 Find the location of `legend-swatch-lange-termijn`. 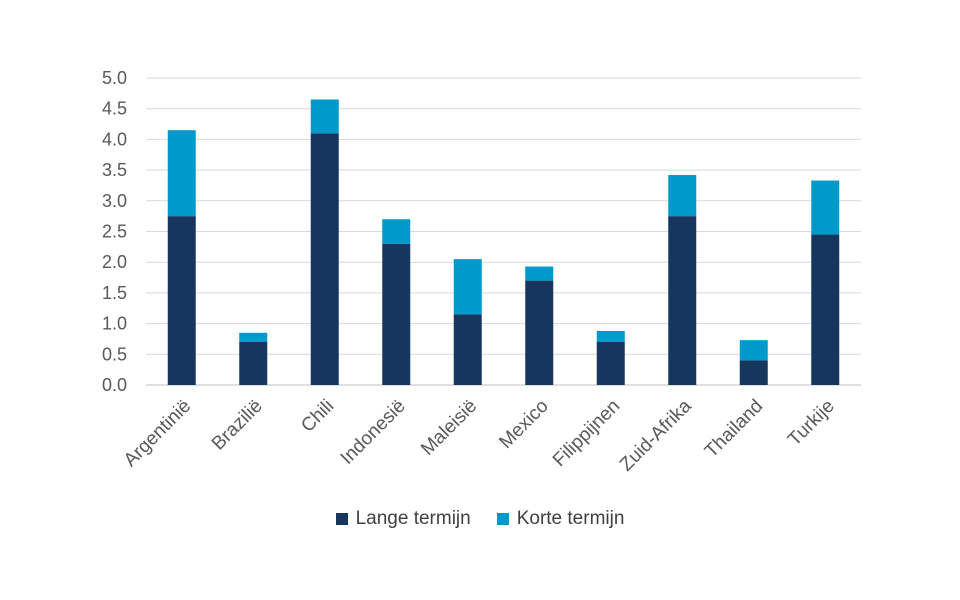

legend-swatch-lange-termijn is located at coordinates (341, 519).